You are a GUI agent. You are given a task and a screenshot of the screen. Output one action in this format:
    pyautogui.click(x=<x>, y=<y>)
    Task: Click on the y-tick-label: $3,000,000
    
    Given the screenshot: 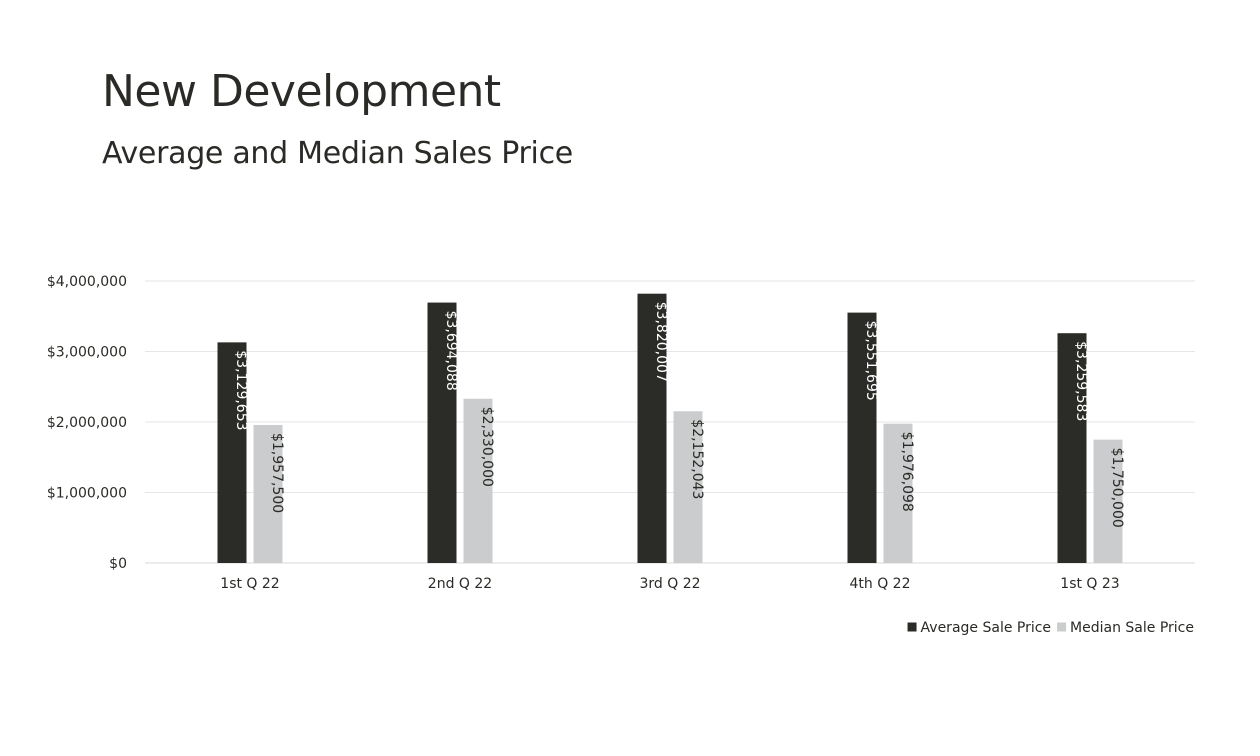 What is the action you would take?
    pyautogui.click(x=87, y=353)
    